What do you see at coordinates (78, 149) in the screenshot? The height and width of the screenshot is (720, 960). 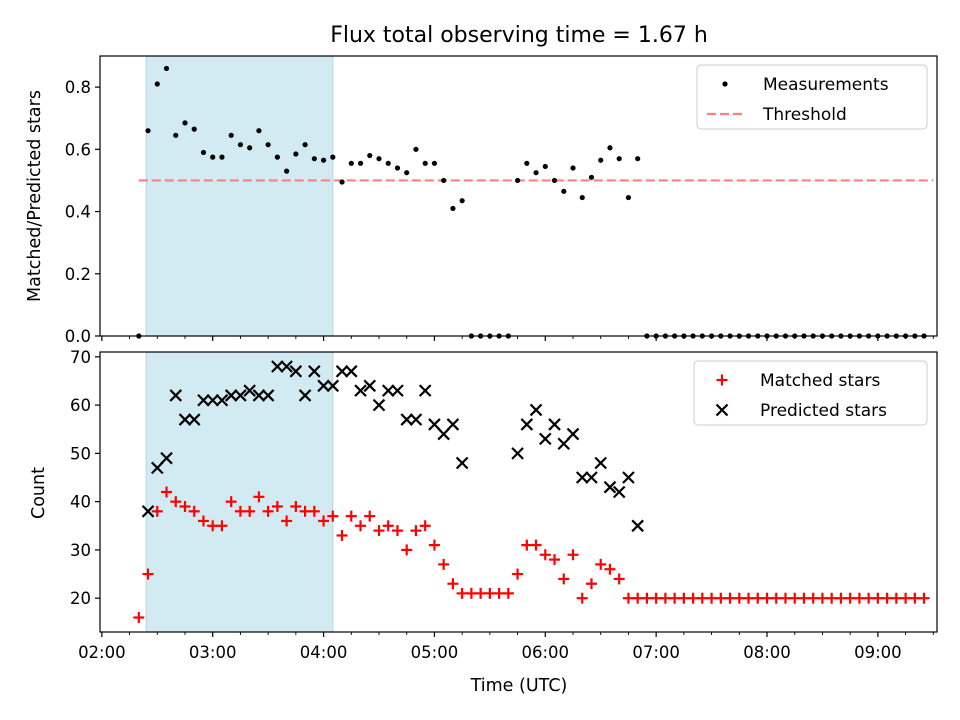 I see `top-y-tick-label: 0.6` at bounding box center [78, 149].